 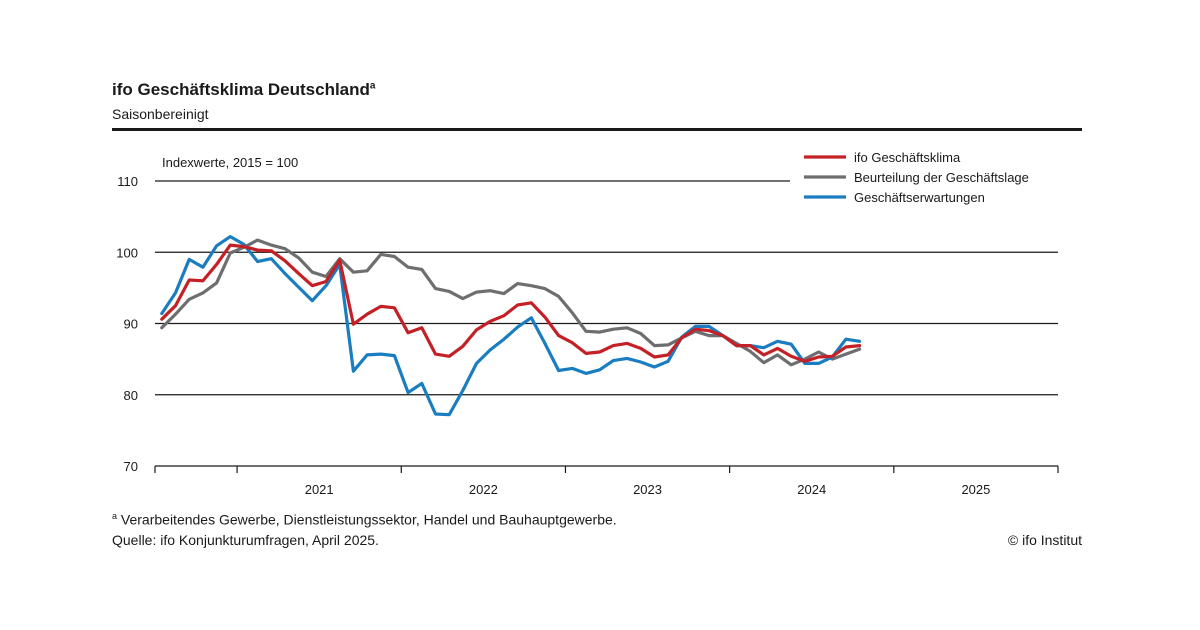 What do you see at coordinates (907, 157) in the screenshot?
I see `legend-label-1: ifo Geschäftsklima` at bounding box center [907, 157].